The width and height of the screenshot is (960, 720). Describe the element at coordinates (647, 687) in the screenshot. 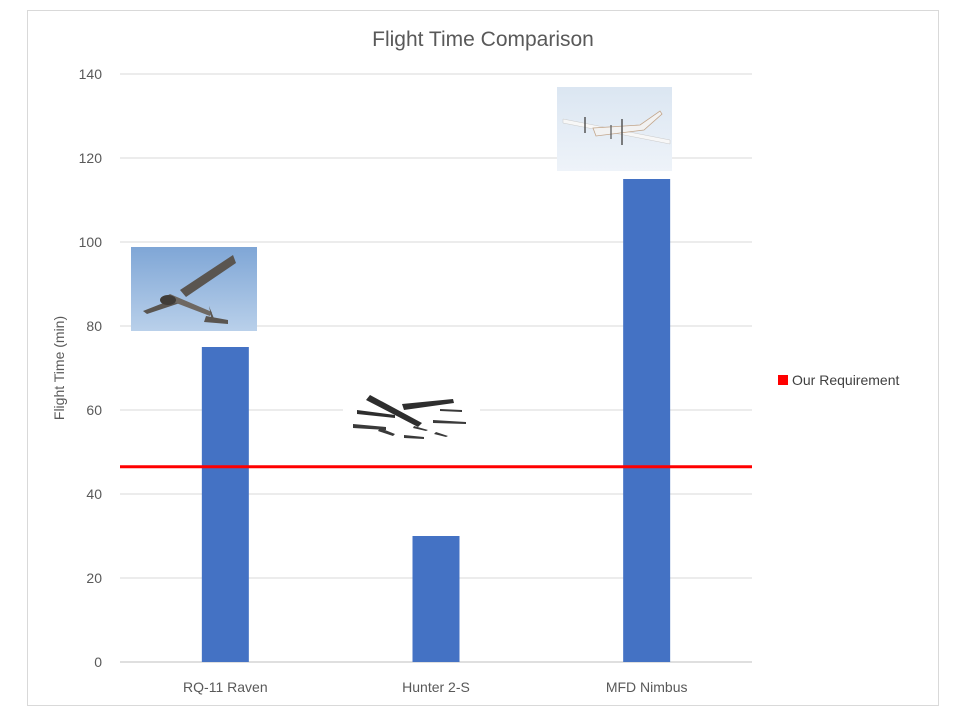

I see `x-tick-label: MFD Nimbus` at that location.